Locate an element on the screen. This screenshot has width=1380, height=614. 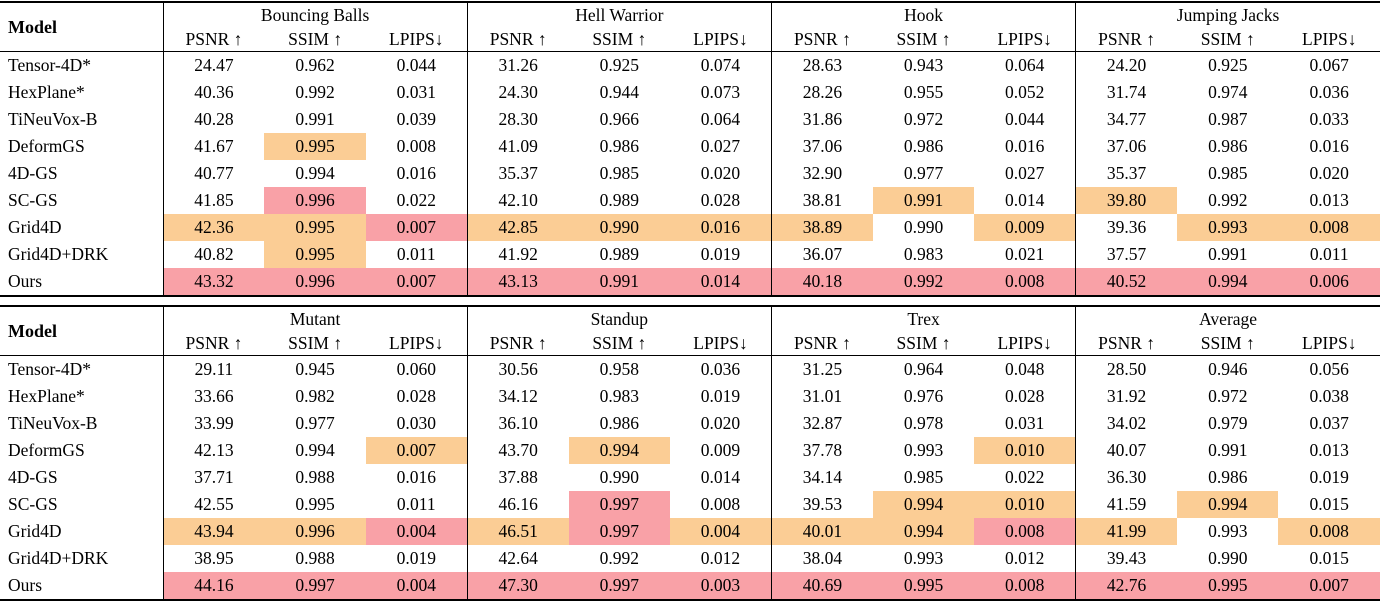
metric-value-cell: 0.013 is located at coordinates (1329, 449).